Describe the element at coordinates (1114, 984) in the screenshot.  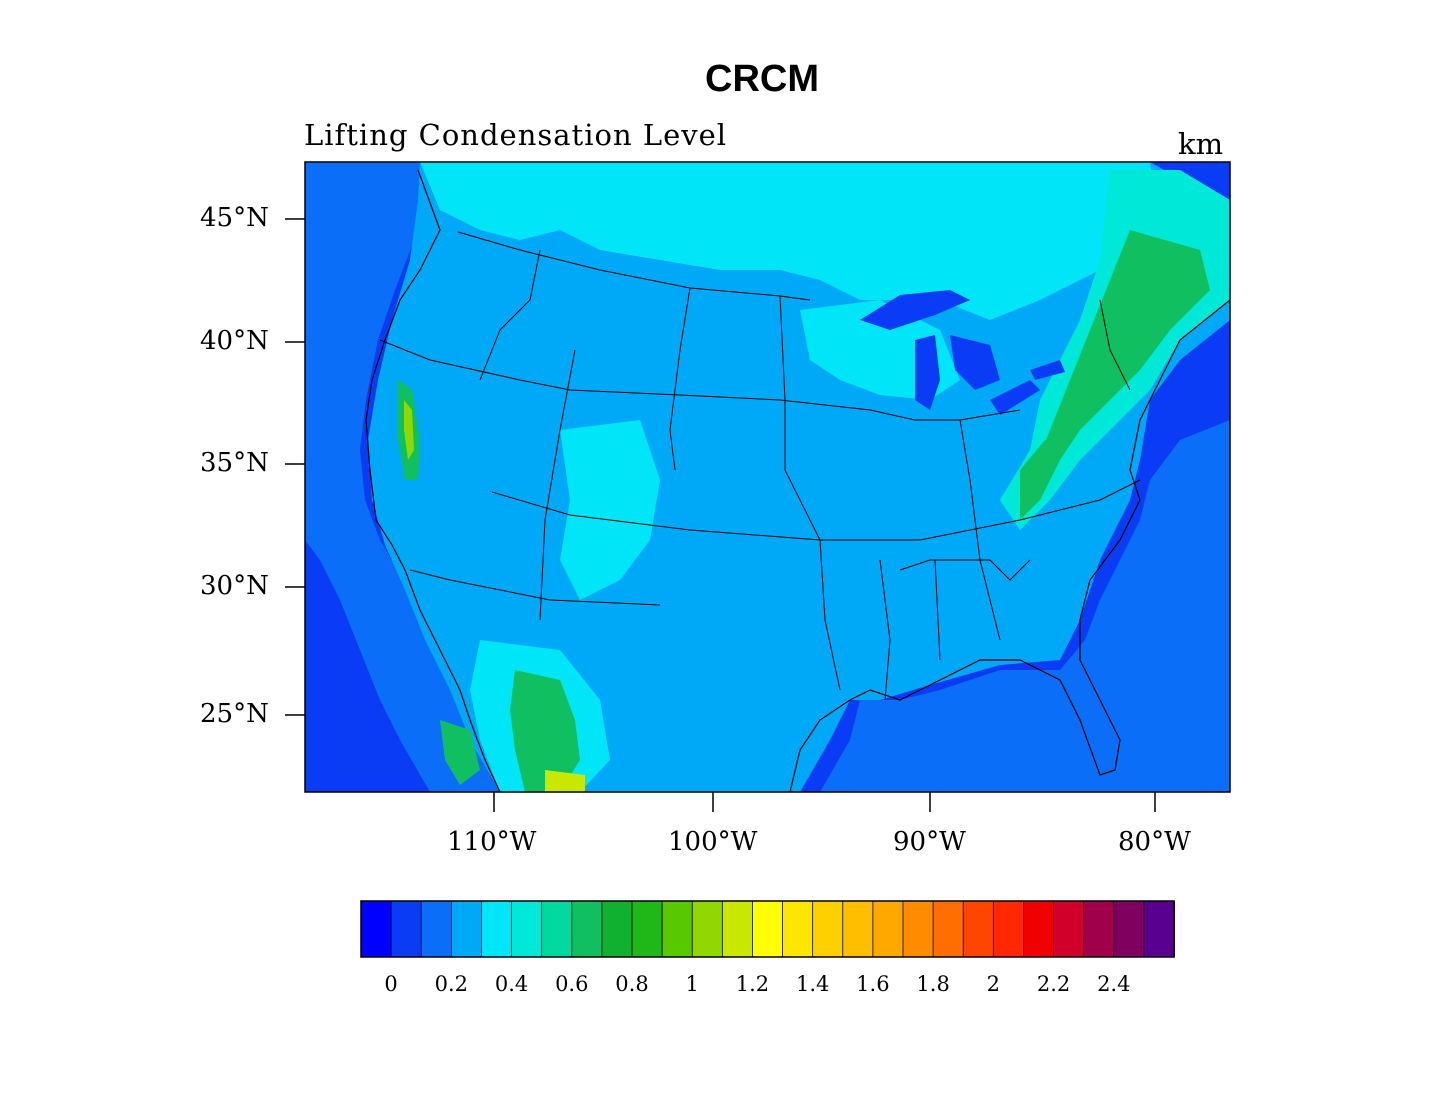
I see `colorbar-label-12: 2.4` at that location.